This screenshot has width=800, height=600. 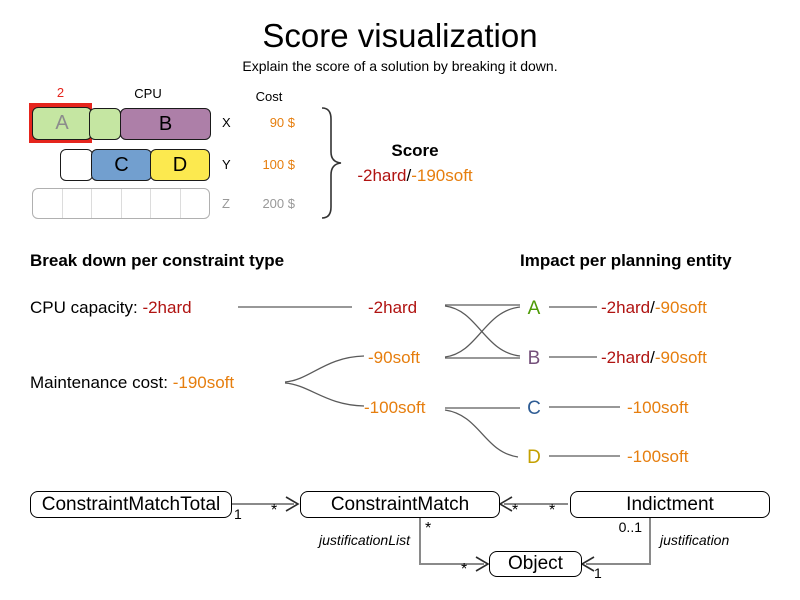 I want to click on breakdown-heading: Break down per constraint type, so click(x=157, y=260).